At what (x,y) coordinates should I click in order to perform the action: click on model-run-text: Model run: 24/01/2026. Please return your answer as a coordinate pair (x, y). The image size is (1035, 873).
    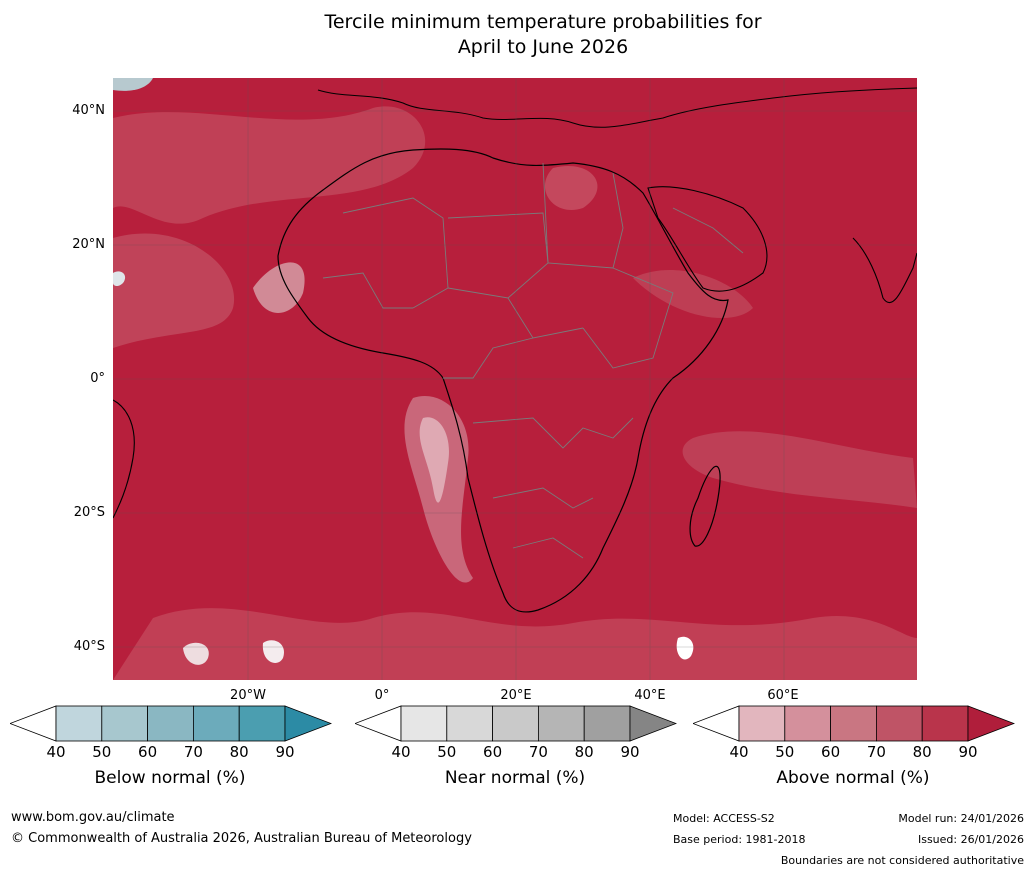
    Looking at the image, I should click on (961, 818).